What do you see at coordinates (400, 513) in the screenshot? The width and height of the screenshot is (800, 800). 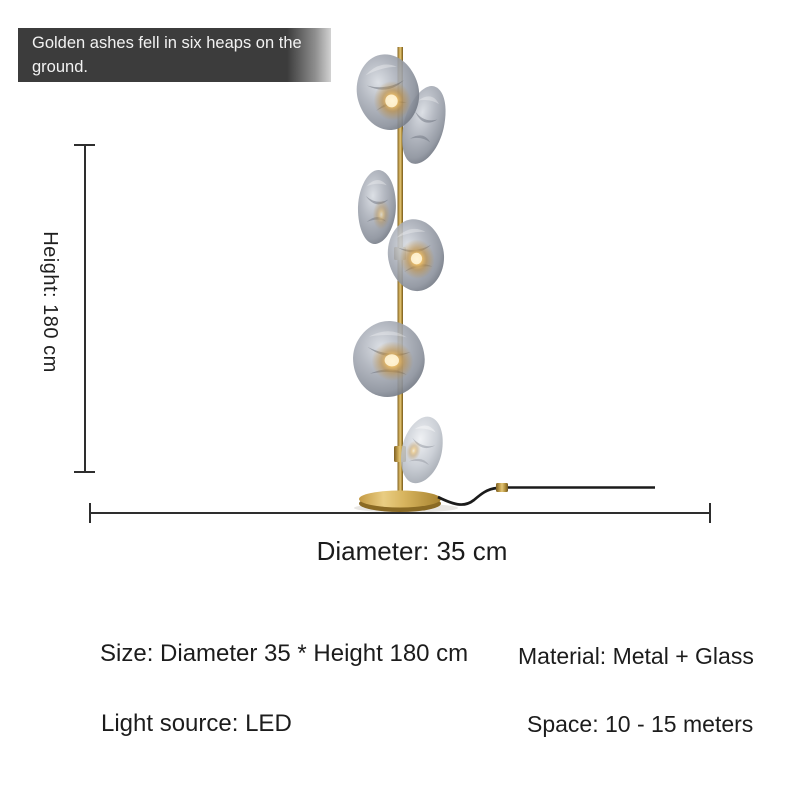 I see `diameter-dimension-line` at bounding box center [400, 513].